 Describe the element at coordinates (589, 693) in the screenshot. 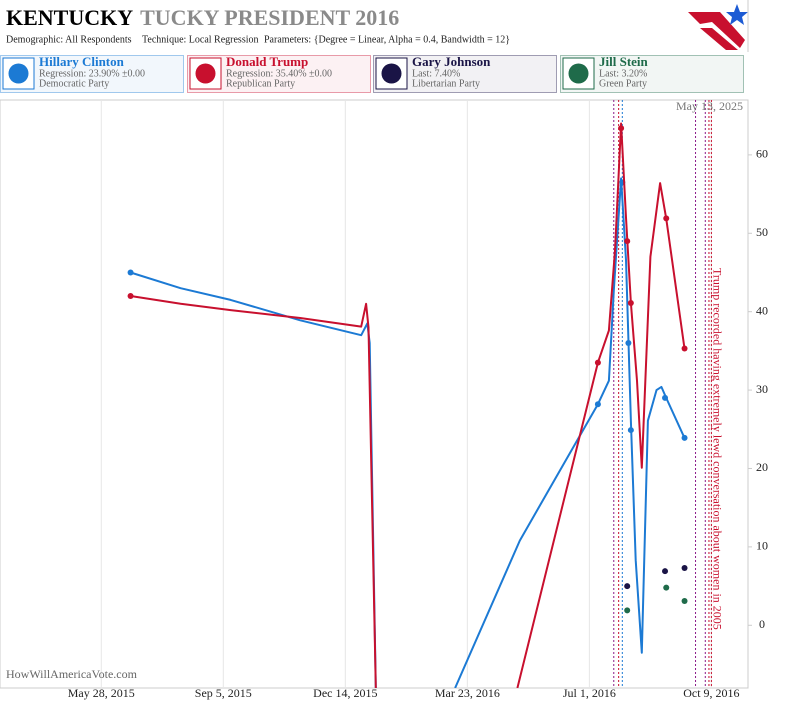

I see `x-tick-label: Jul 1, 2016` at that location.